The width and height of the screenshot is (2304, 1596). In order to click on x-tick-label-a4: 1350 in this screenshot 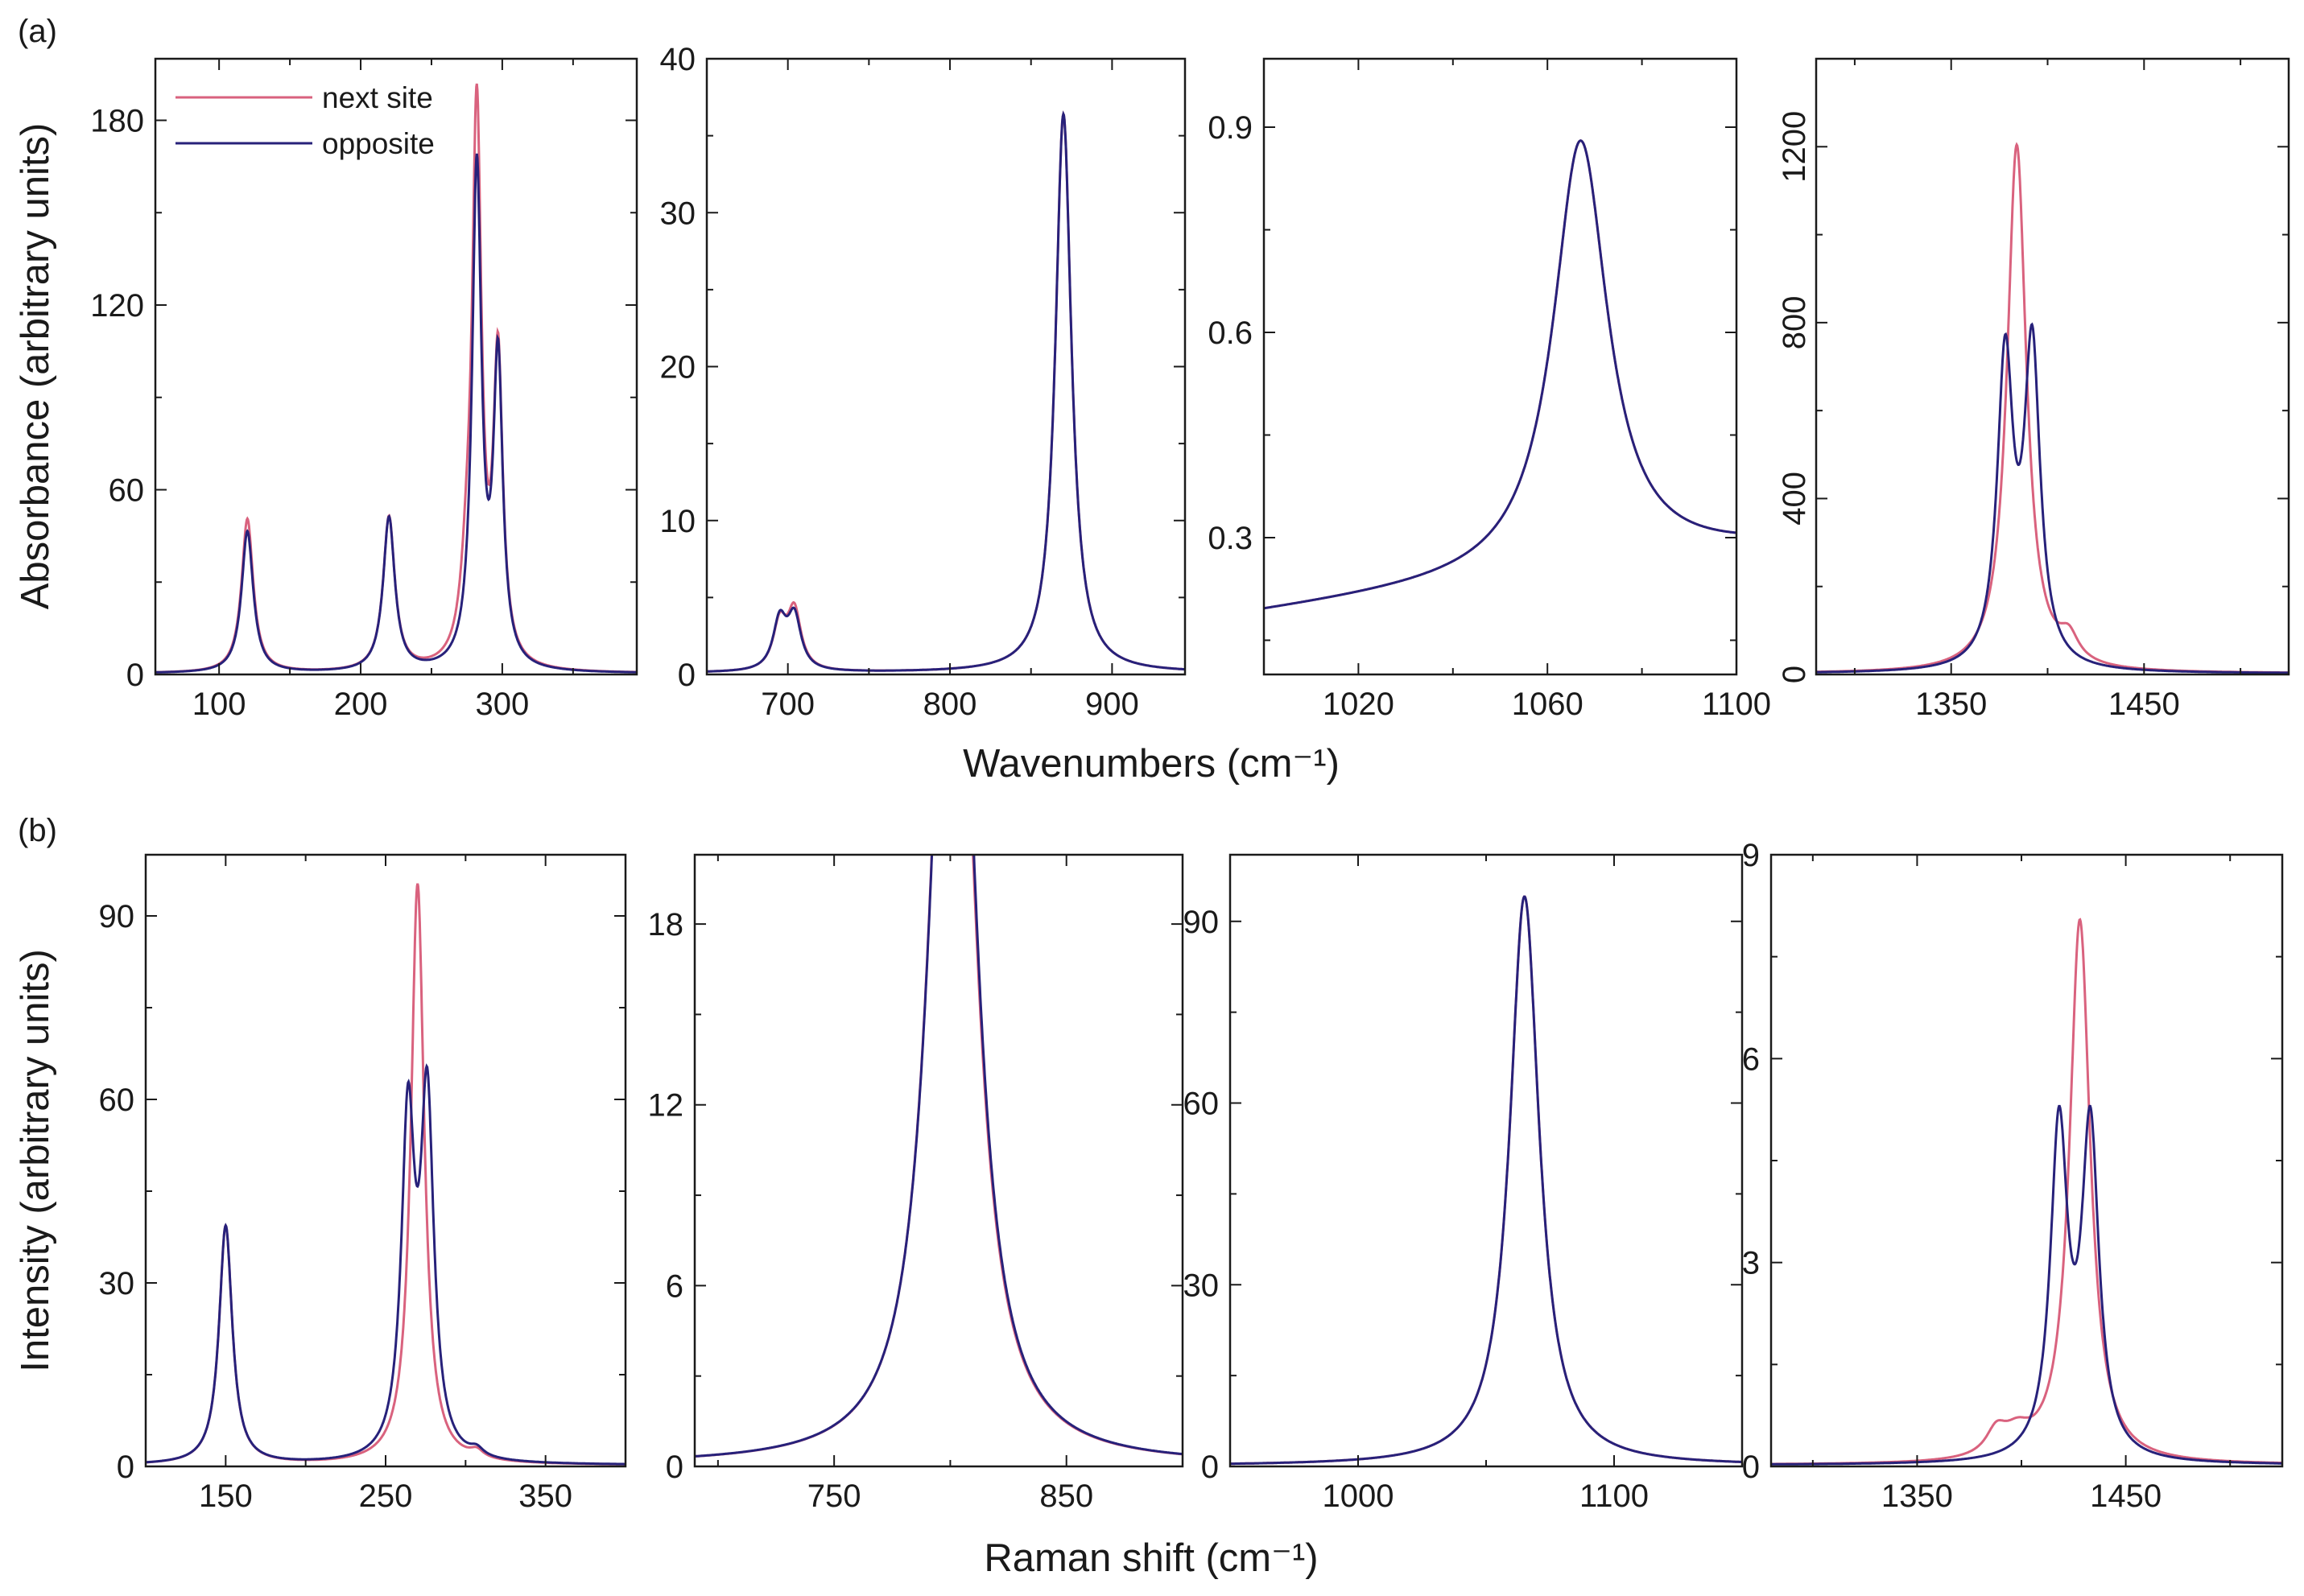, I will do `click(1951, 704)`.